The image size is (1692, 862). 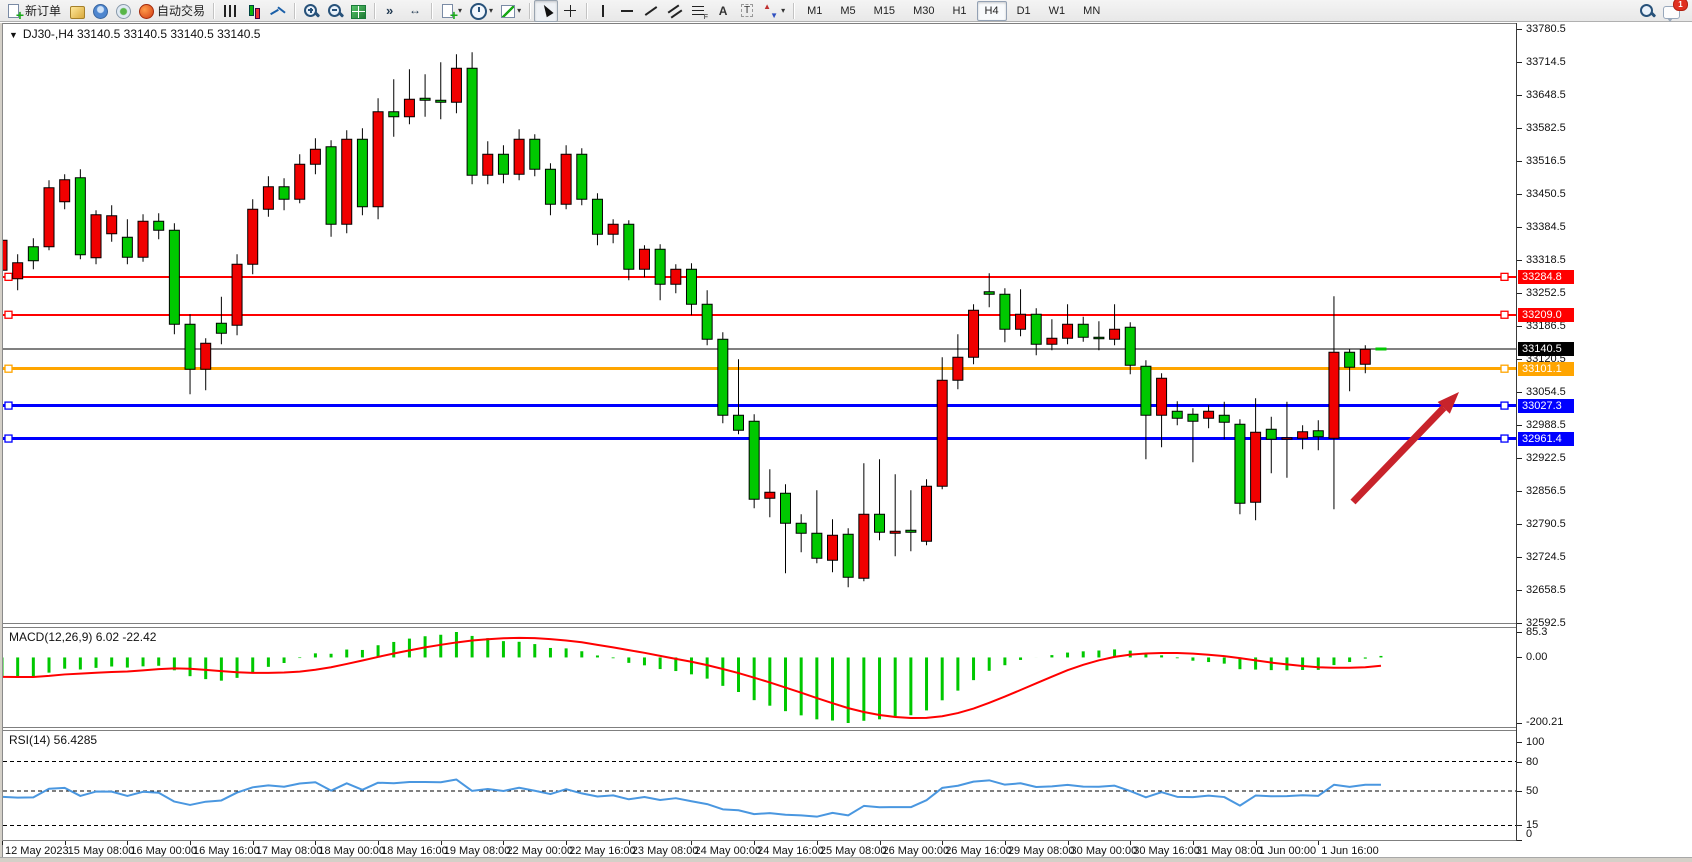 I want to click on fibonacci-icon, so click(x=699, y=12).